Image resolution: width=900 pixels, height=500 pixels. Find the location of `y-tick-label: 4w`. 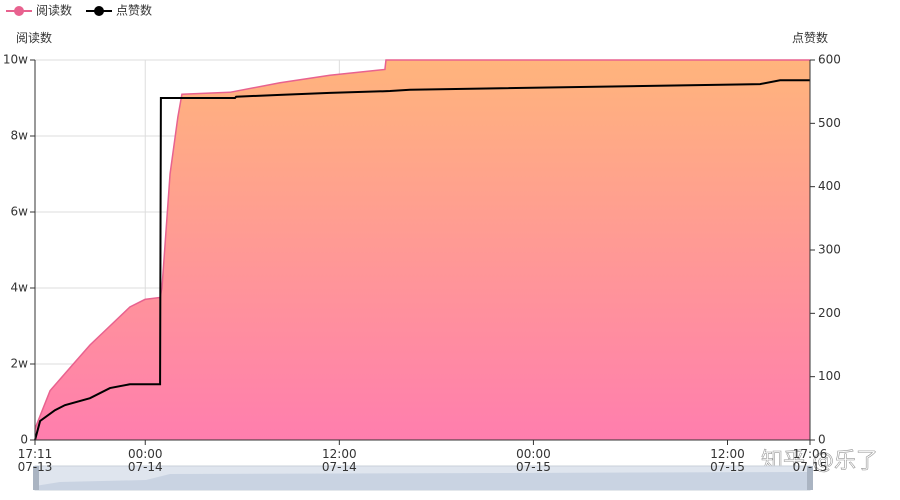

y-tick-label: 4w is located at coordinates (20, 288).